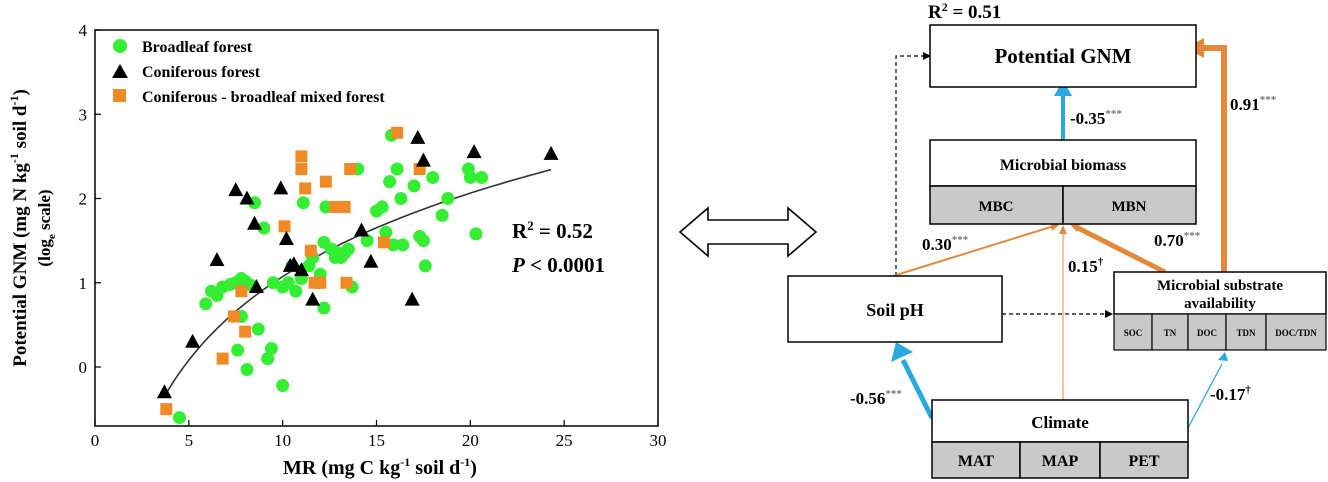  Describe the element at coordinates (1207, 332) in the screenshot. I see `substrate-cell-doc` at that location.